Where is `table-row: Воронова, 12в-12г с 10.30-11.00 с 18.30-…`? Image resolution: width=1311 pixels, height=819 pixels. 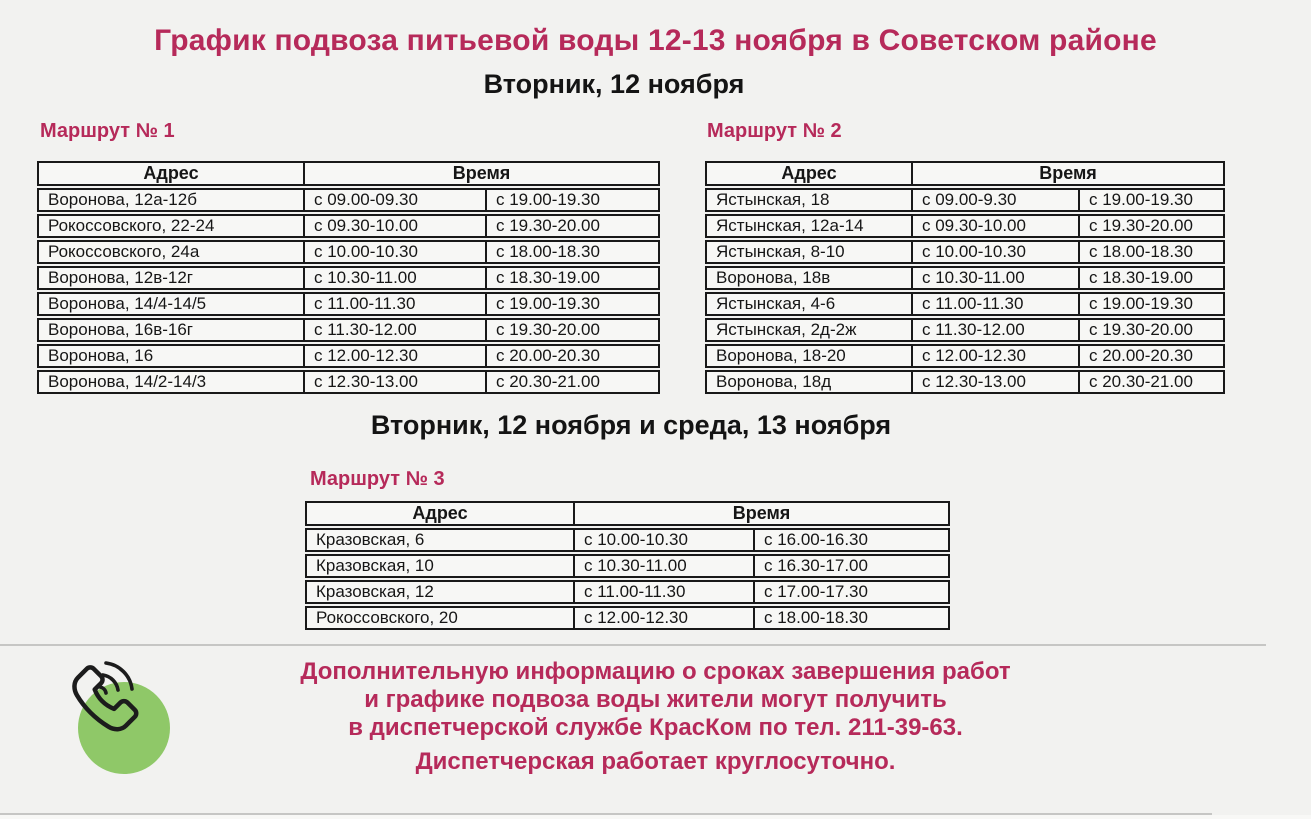 table-row: Воронова, 12в-12г с 10.30-11.00 с 18.30-… is located at coordinates (348, 278).